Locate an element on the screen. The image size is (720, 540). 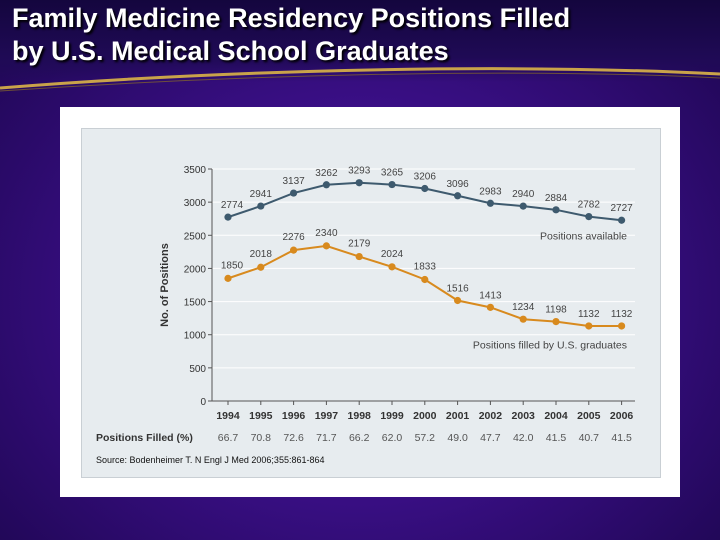
y-tick-label: 3000 is located at coordinates (195, 203).